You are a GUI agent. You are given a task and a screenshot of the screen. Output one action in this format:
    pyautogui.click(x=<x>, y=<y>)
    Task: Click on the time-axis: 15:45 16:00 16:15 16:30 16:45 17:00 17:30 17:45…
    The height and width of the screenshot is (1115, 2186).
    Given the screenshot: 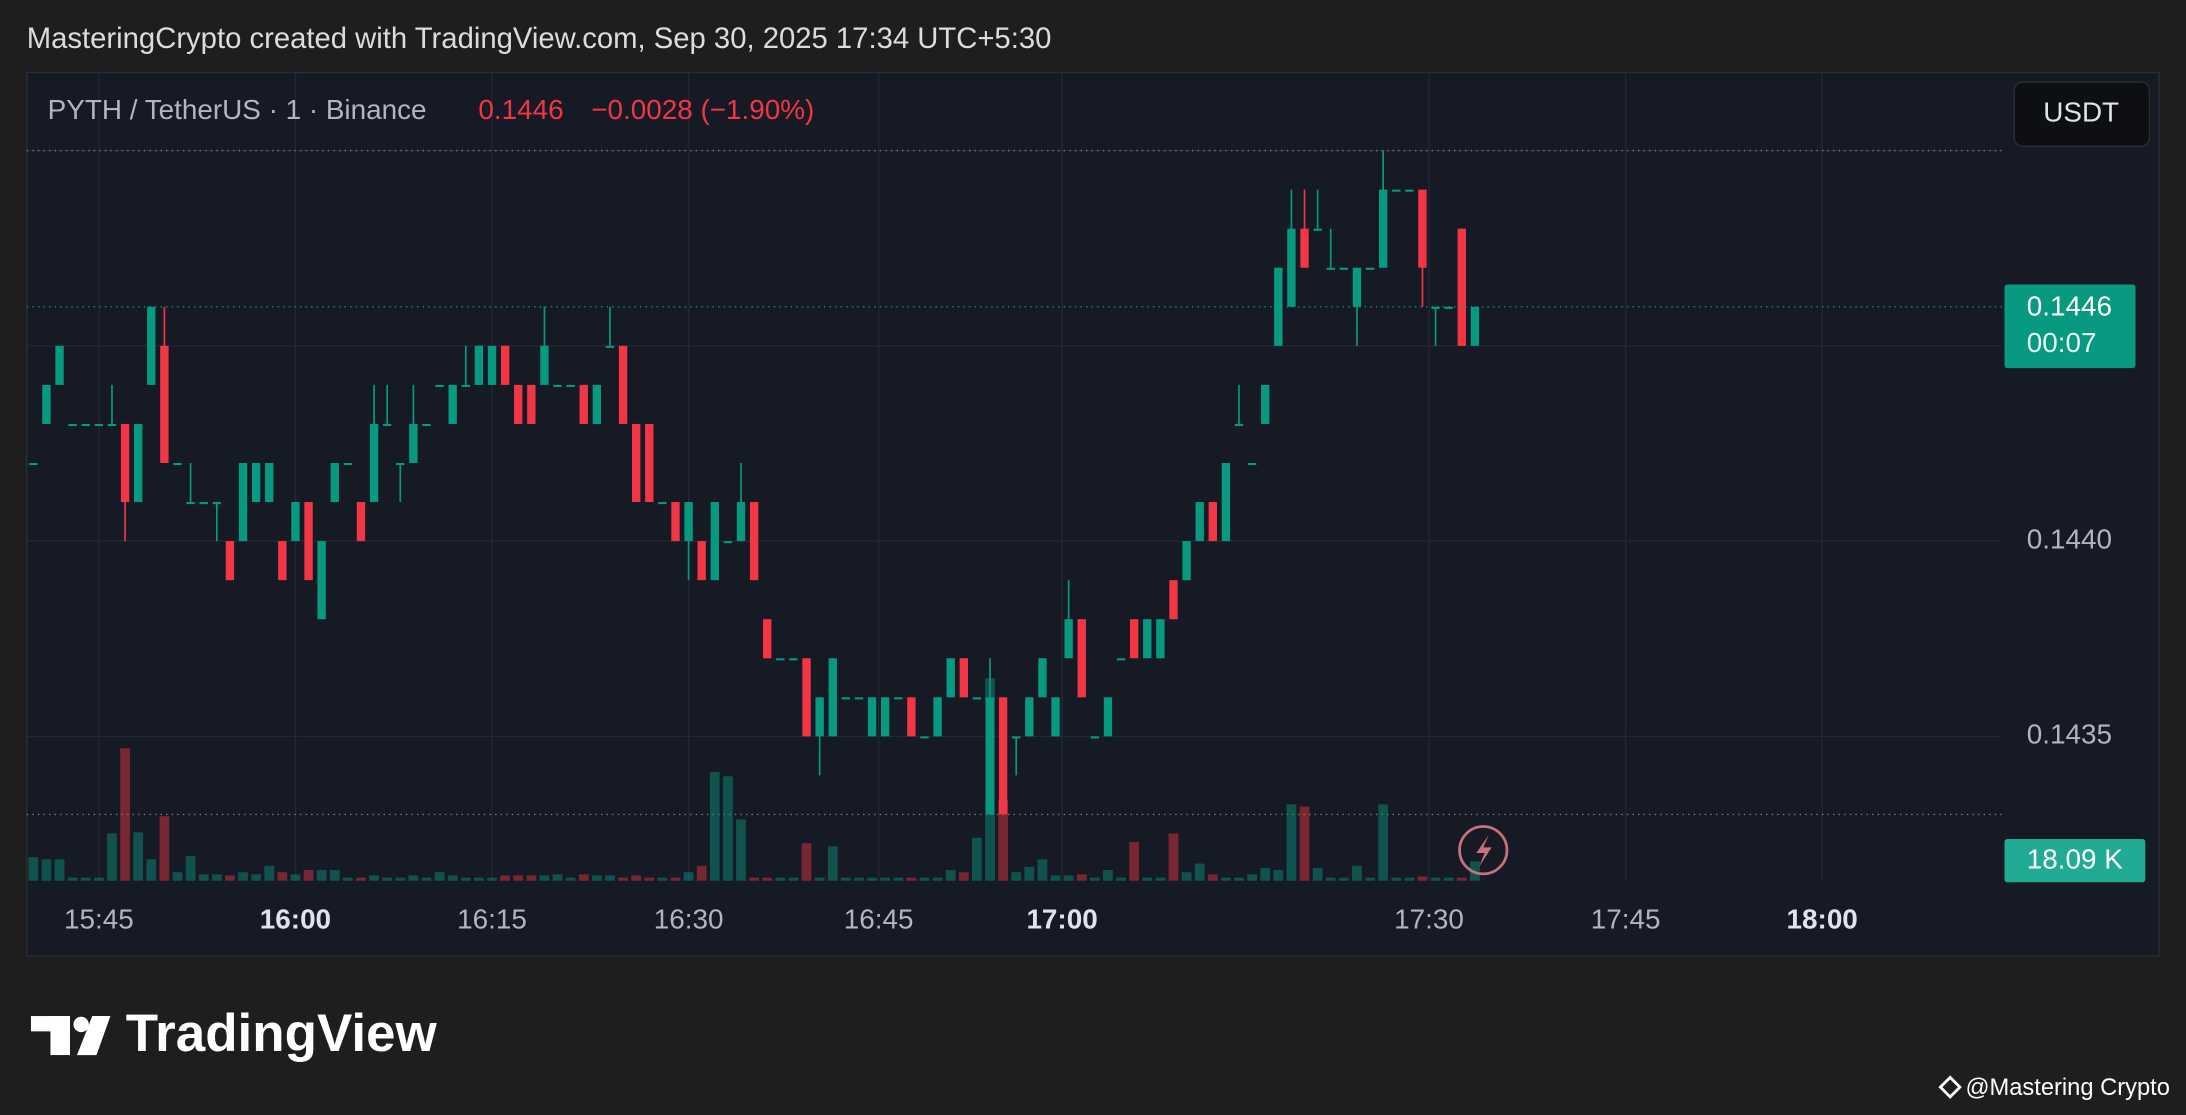 What is the action you would take?
    pyautogui.click(x=961, y=919)
    